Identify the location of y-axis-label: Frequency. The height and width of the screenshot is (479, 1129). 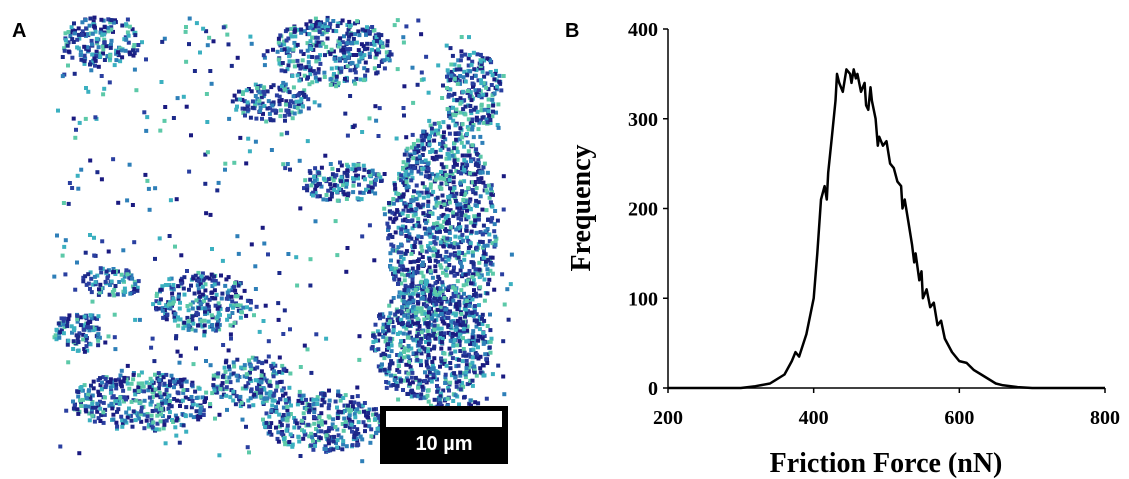
(581, 207).